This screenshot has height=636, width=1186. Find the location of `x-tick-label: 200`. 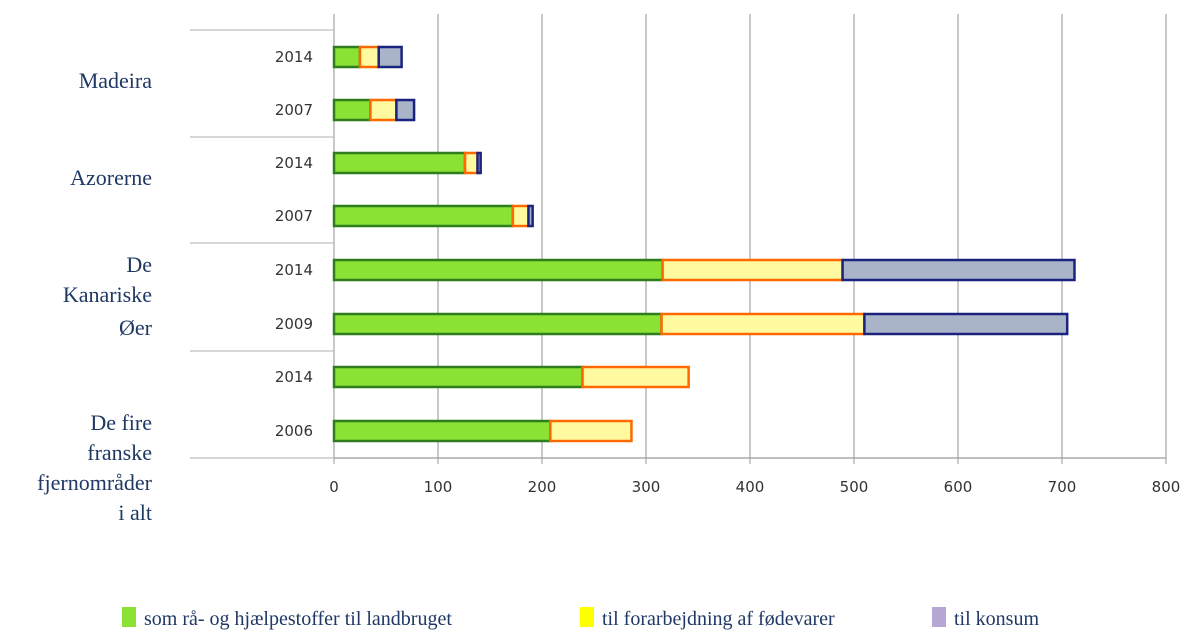

x-tick-label: 200 is located at coordinates (542, 487).